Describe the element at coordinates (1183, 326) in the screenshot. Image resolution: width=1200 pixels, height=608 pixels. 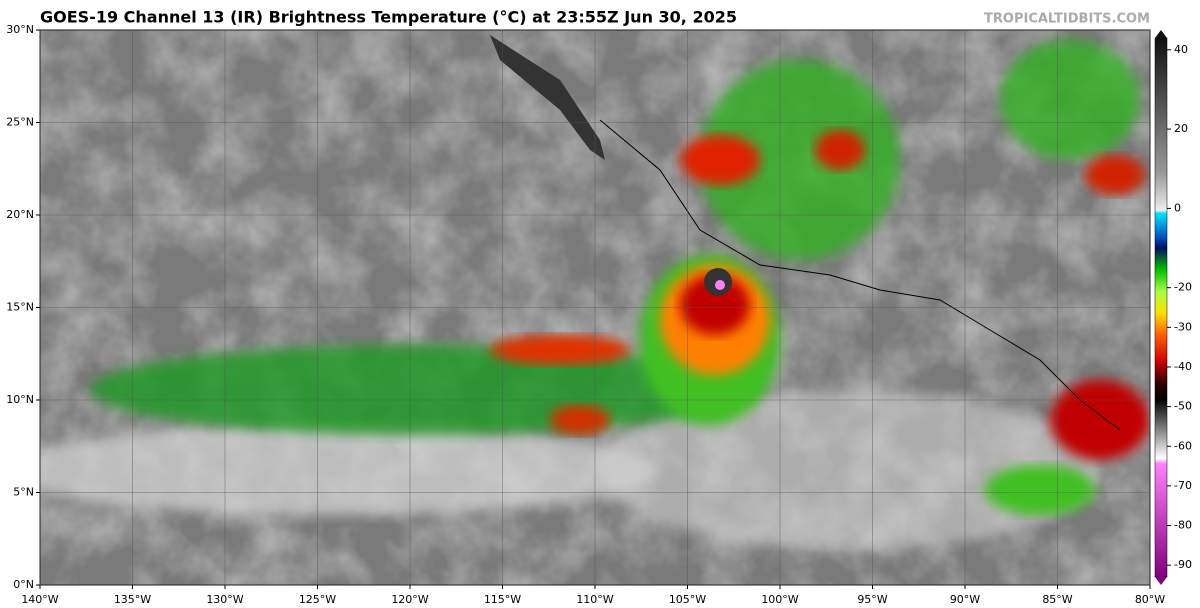
I see `colorbar-label: -30` at that location.